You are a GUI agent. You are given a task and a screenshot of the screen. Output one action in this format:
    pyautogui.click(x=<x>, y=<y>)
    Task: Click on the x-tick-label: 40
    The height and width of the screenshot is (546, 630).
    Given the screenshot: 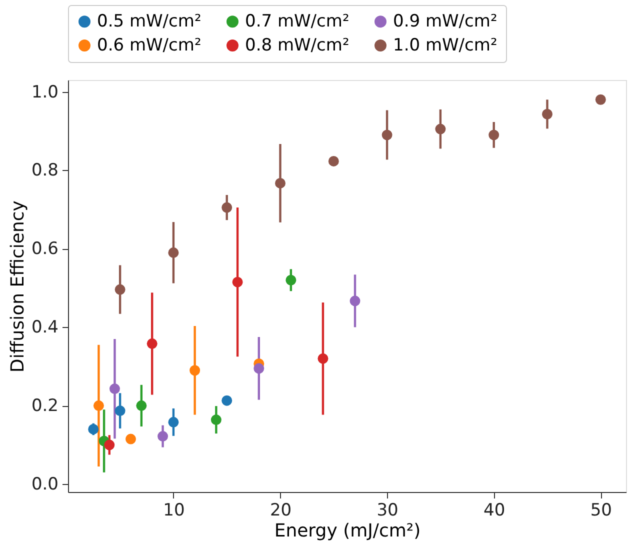 What is the action you would take?
    pyautogui.click(x=495, y=510)
    